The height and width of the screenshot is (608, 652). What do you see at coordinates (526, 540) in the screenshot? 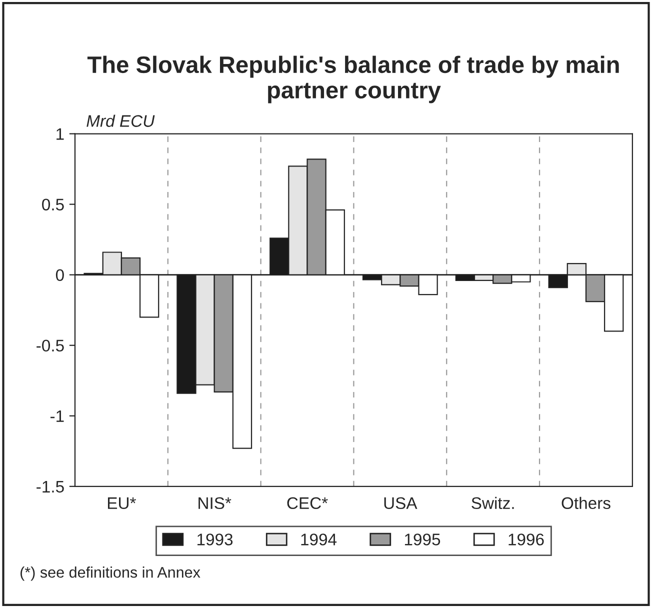
I see `legend-label: 1996` at bounding box center [526, 540].